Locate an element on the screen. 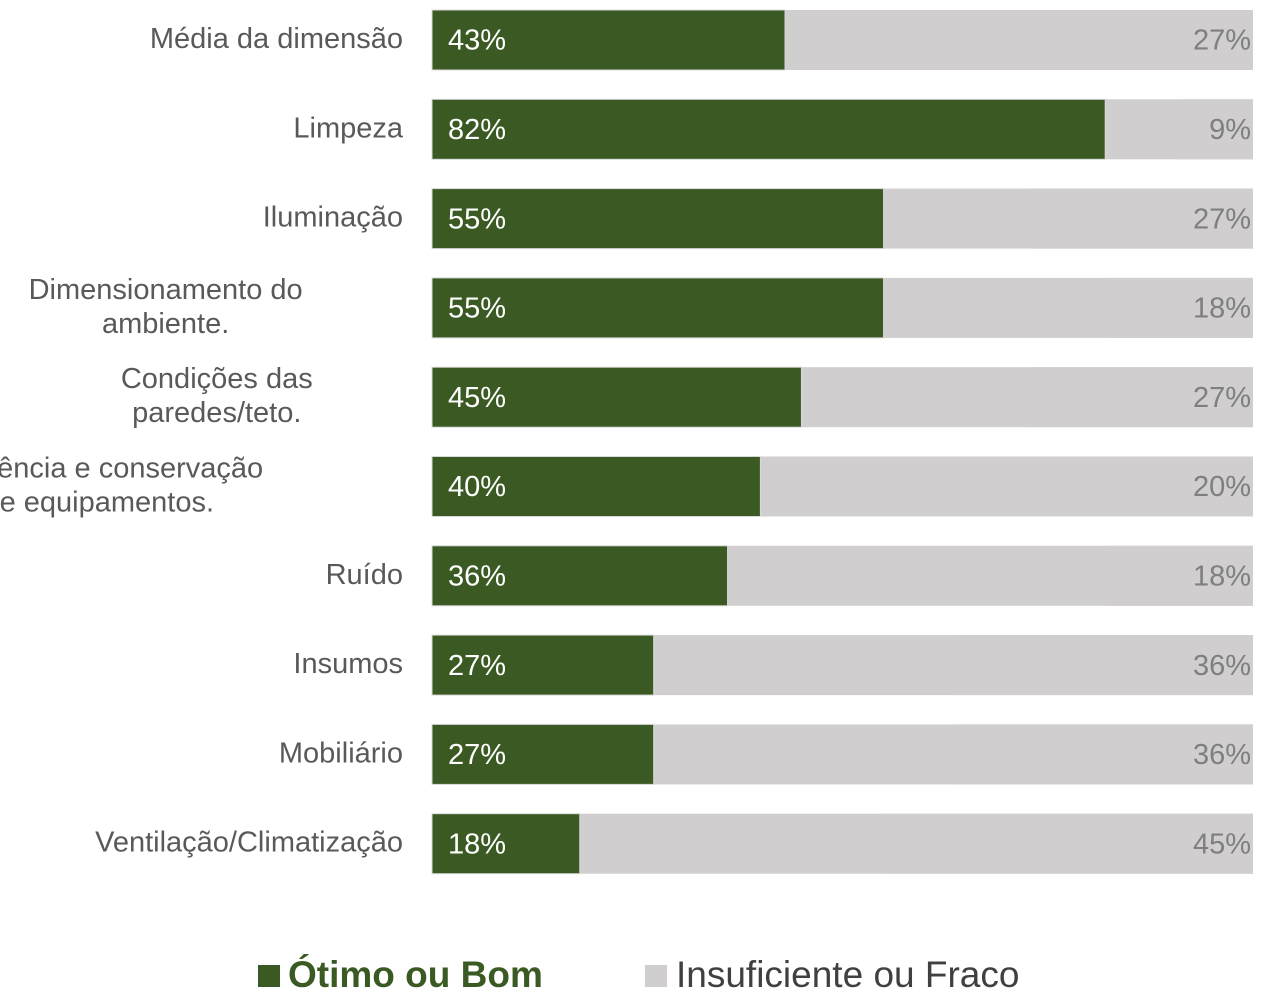  category-label-line: Ventilação/Climatização is located at coordinates (249, 842).